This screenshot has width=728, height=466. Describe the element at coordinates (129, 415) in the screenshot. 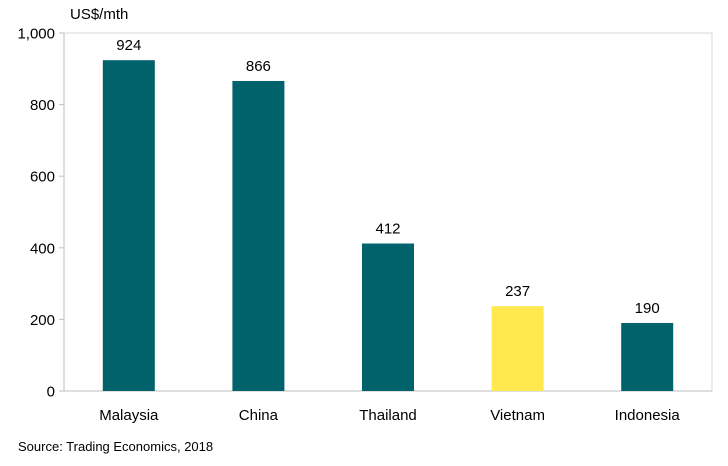

I see `x-tick-label: Malaysia` at that location.